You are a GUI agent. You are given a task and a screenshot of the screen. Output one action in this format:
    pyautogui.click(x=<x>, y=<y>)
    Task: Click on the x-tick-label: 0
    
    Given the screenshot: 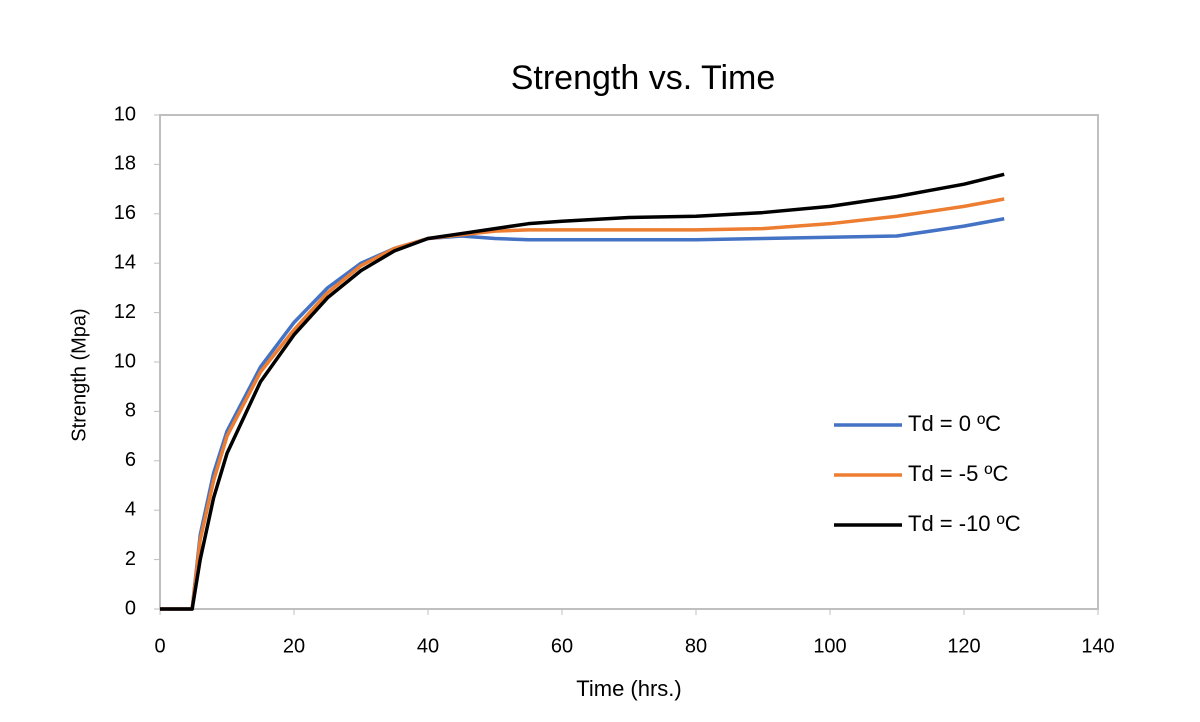 What is the action you would take?
    pyautogui.click(x=159, y=646)
    